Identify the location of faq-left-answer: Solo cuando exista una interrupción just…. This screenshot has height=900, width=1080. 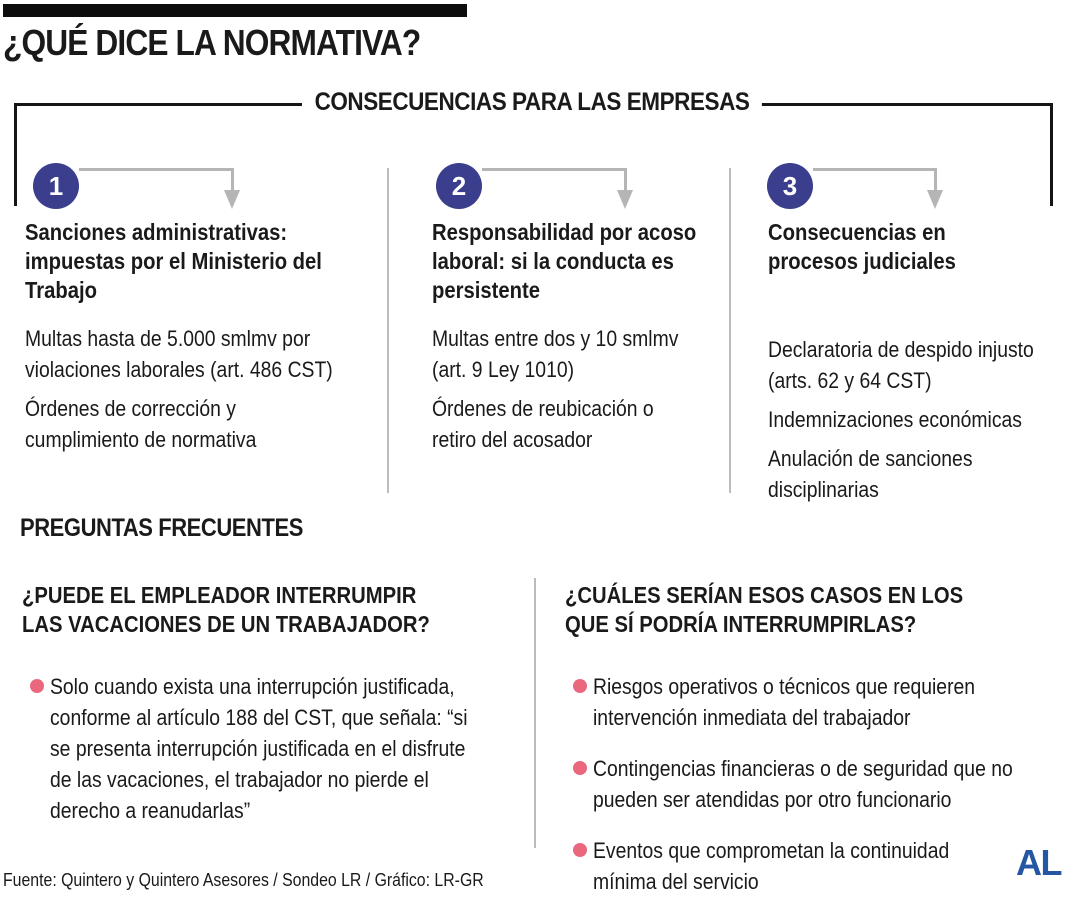
(259, 748).